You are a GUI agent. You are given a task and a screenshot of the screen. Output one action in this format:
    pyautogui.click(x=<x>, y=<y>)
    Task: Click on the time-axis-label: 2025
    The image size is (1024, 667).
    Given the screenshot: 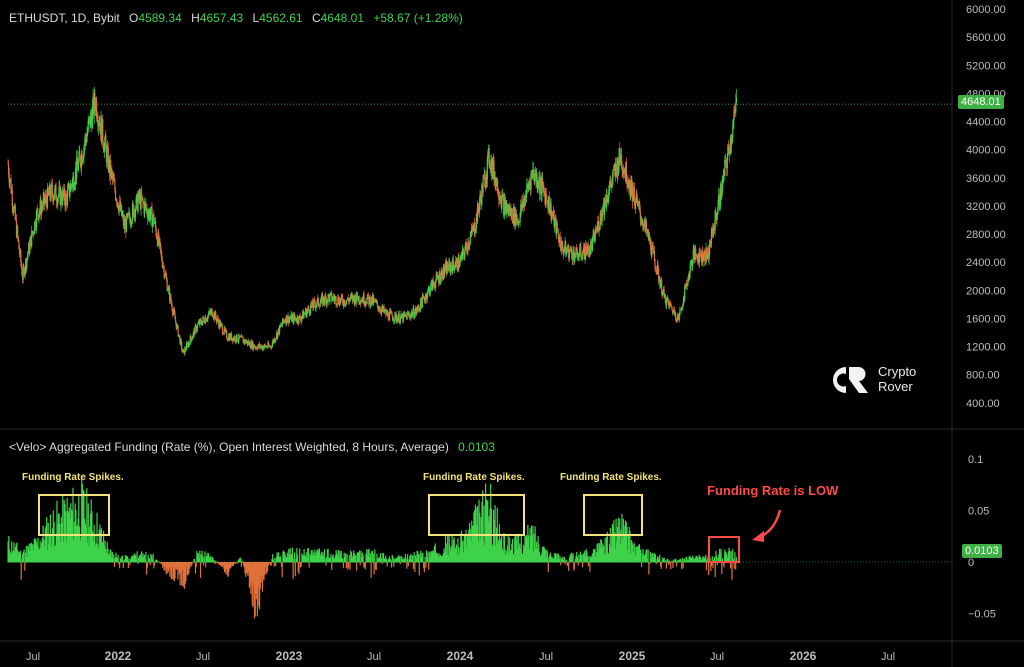 What is the action you would take?
    pyautogui.click(x=632, y=656)
    